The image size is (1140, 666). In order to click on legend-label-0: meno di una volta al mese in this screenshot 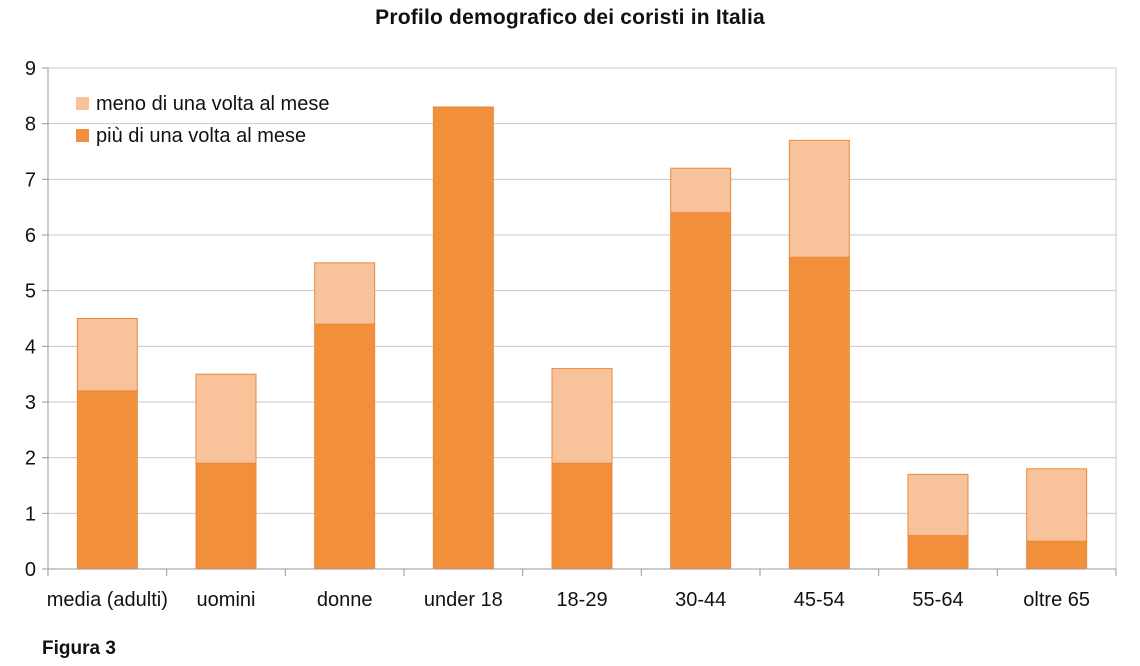, I will do `click(212, 104)`.